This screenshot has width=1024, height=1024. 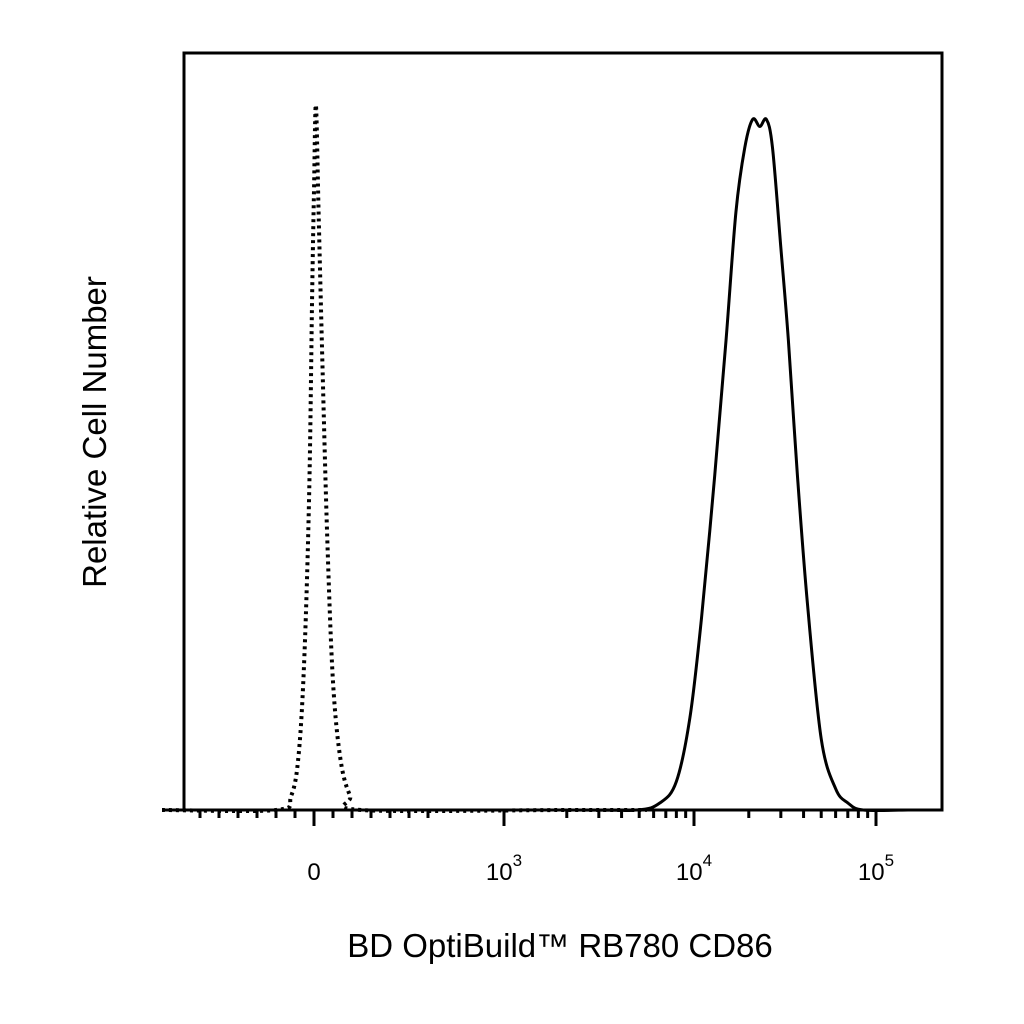 I want to click on x-tick-label: 0, so click(x=313, y=872).